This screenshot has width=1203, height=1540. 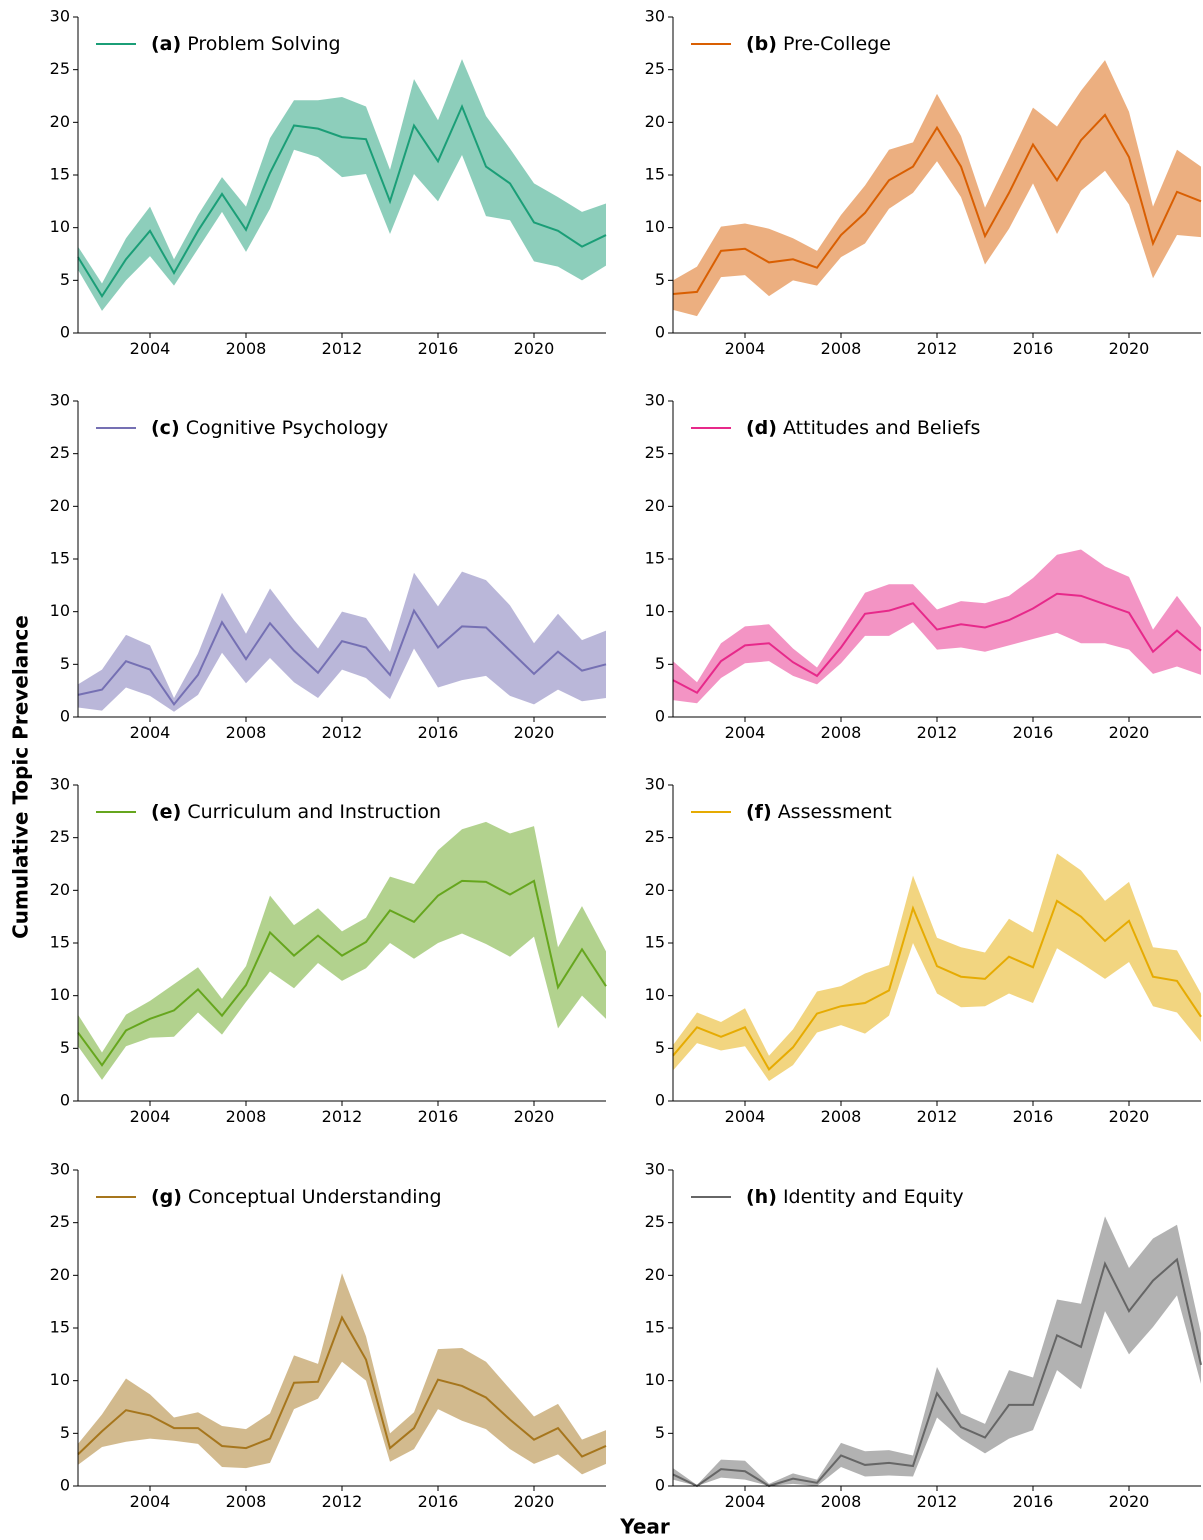 I want to click on legend-tag: (h), so click(x=761, y=1197).